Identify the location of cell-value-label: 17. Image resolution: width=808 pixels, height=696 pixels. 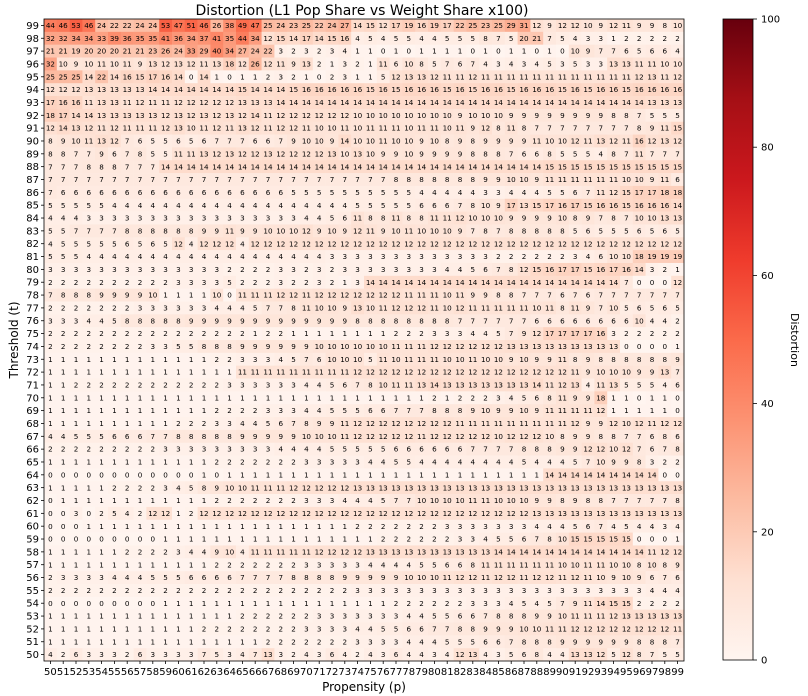
(562, 269).